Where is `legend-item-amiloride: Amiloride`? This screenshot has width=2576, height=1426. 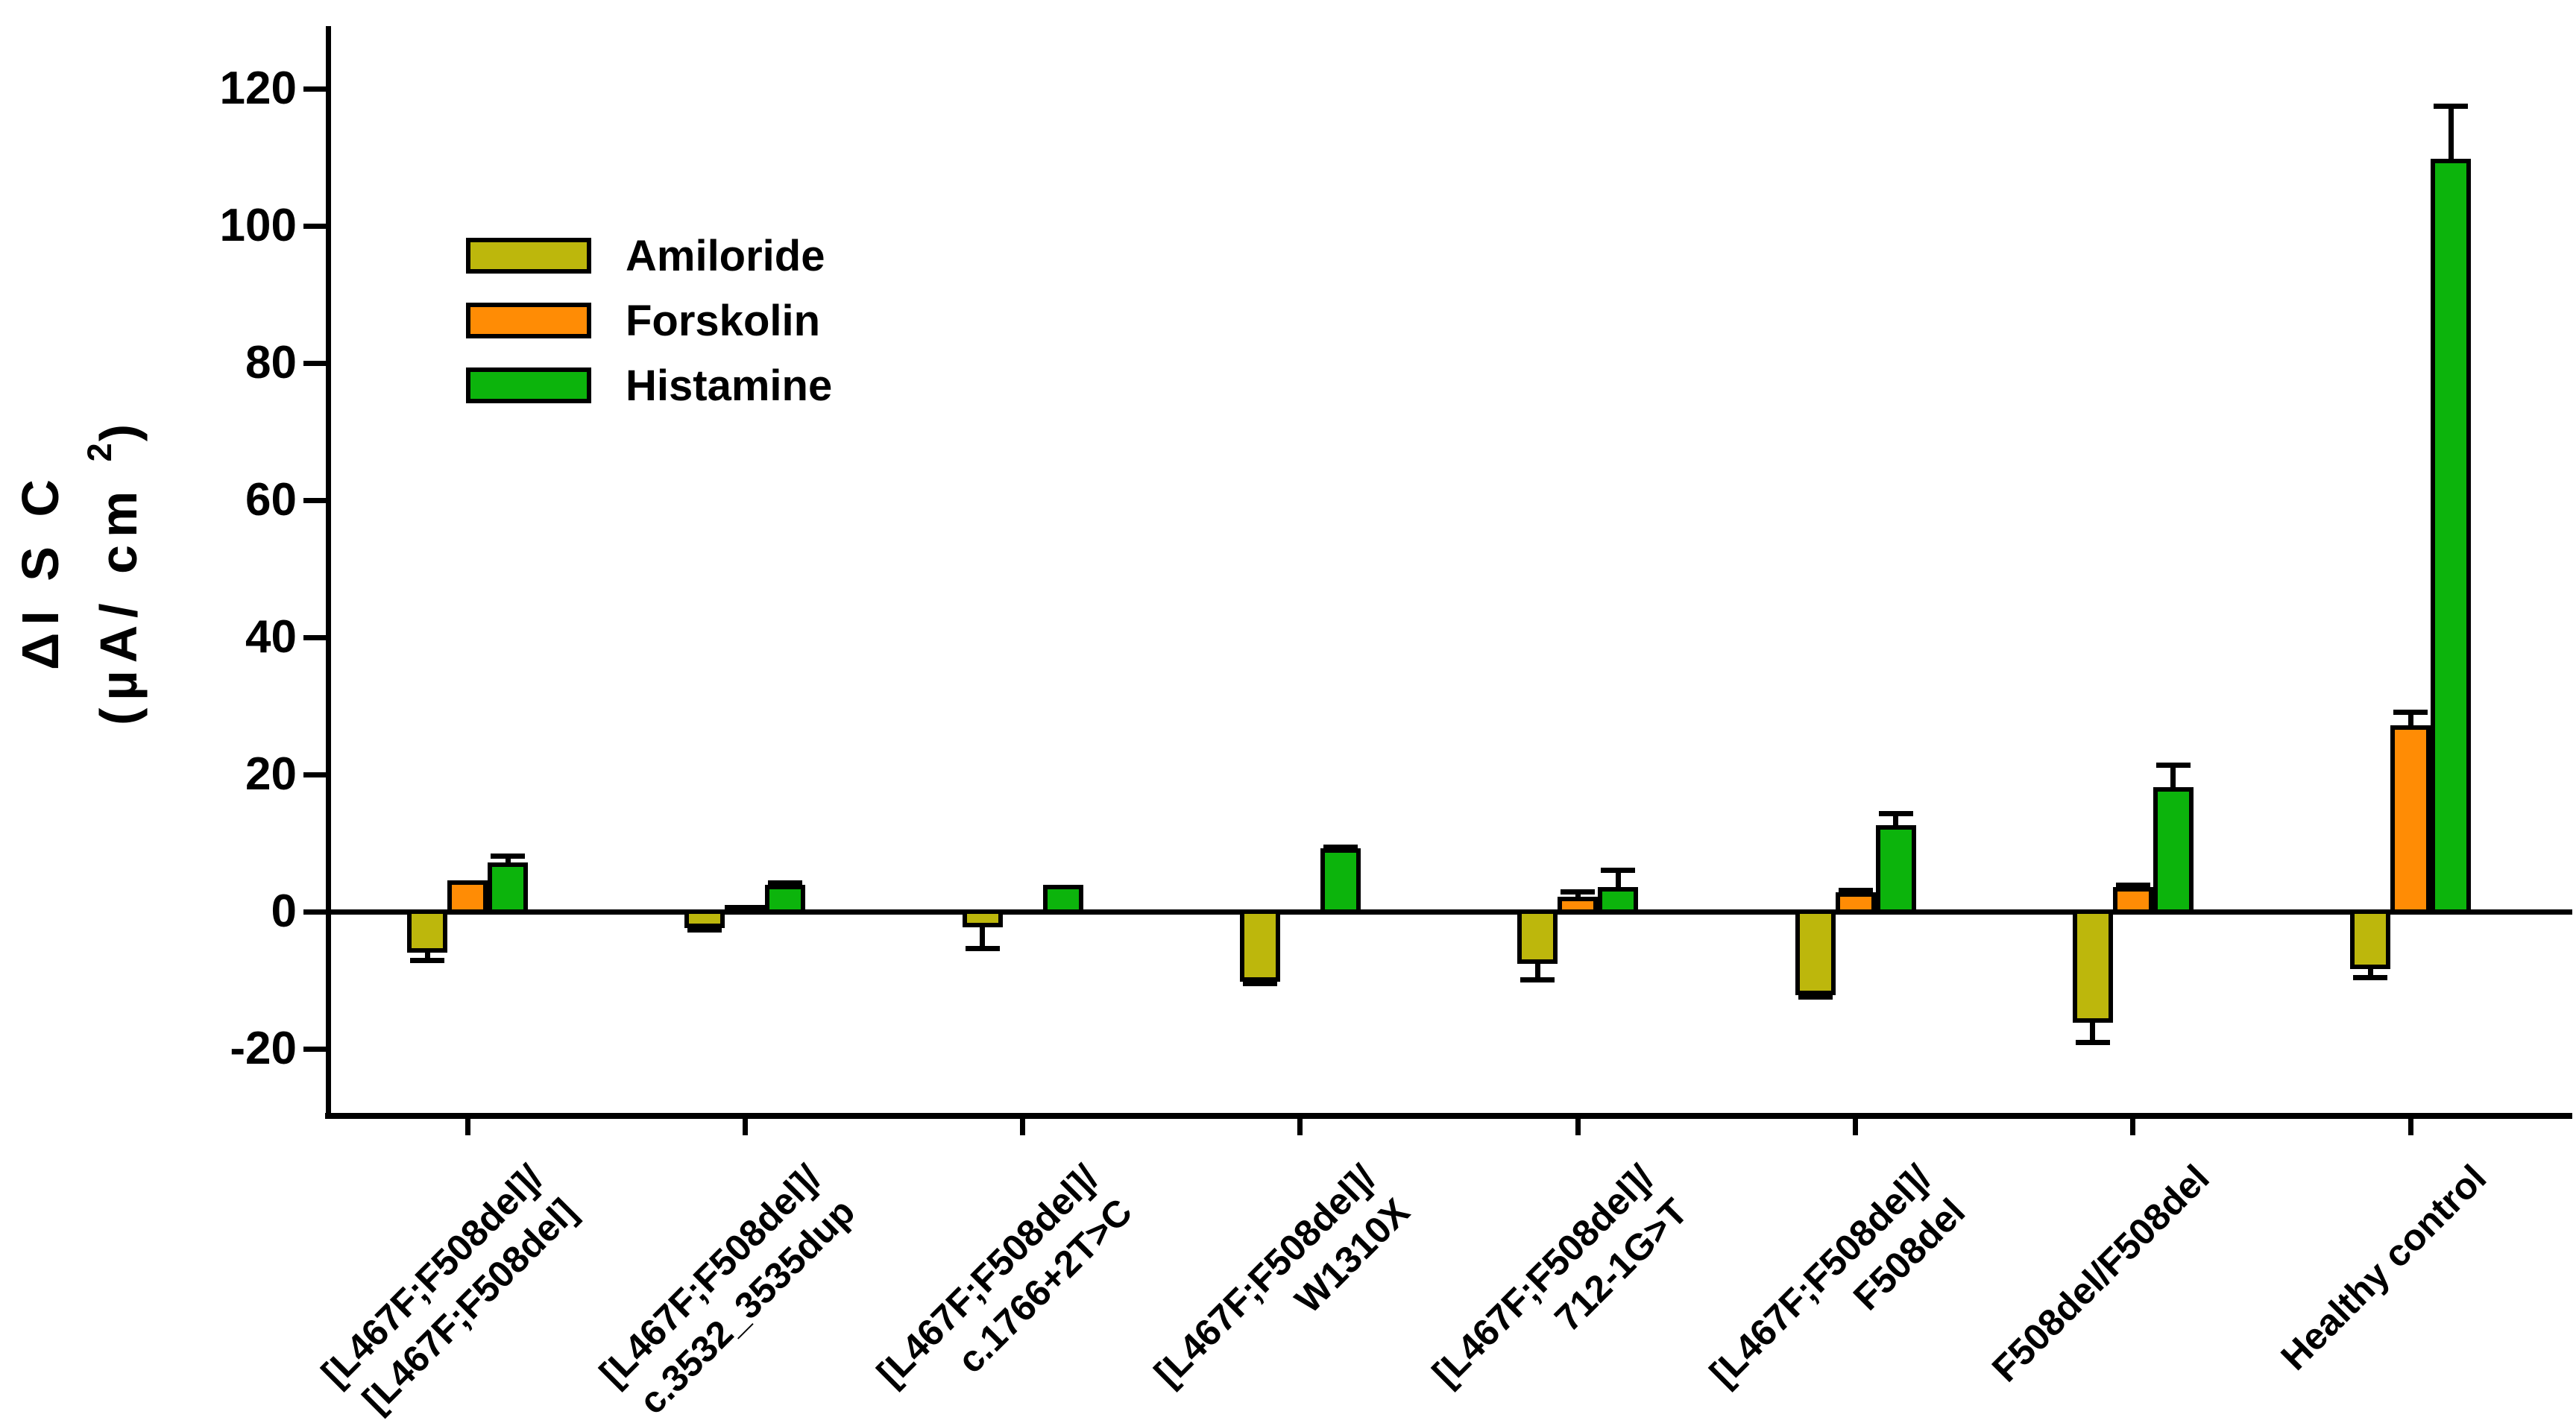
legend-item-amiloride: Amiloride is located at coordinates (649, 256).